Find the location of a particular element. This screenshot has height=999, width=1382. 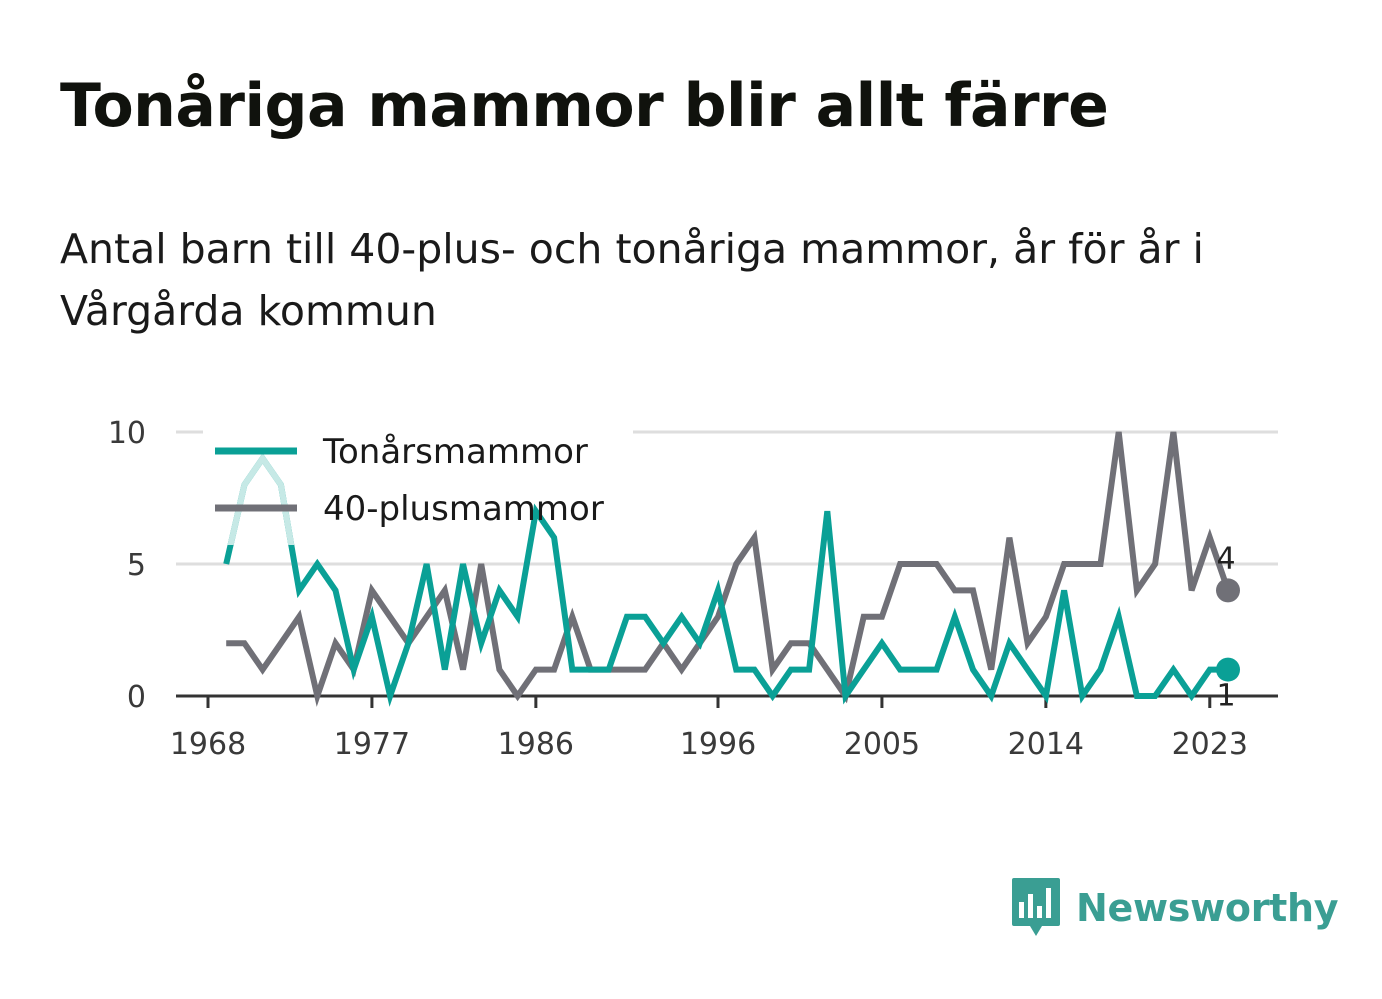

chart-title: Tonåriga mammor blir allt färre is located at coordinates (584, 106).